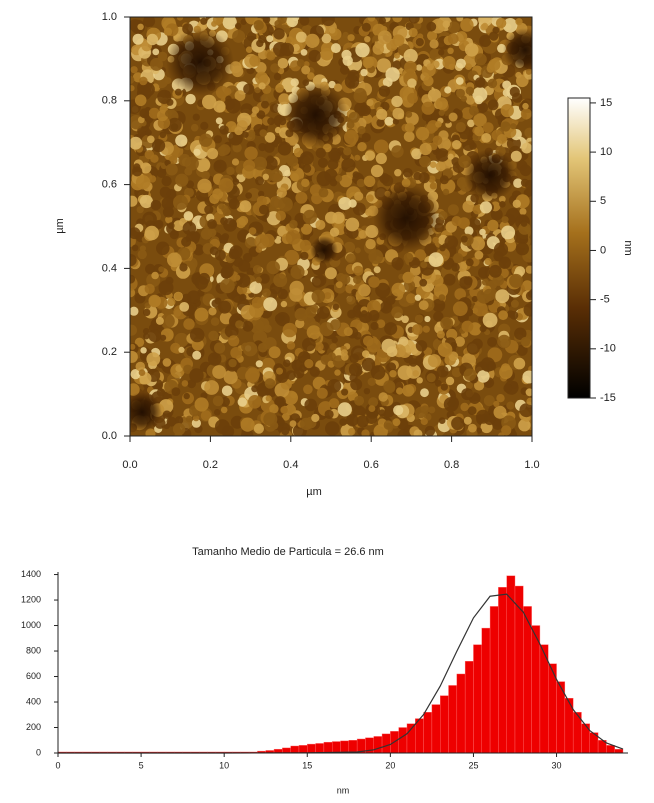  Describe the element at coordinates (343, 790) in the screenshot. I see `histogram-x-label: nm` at that location.